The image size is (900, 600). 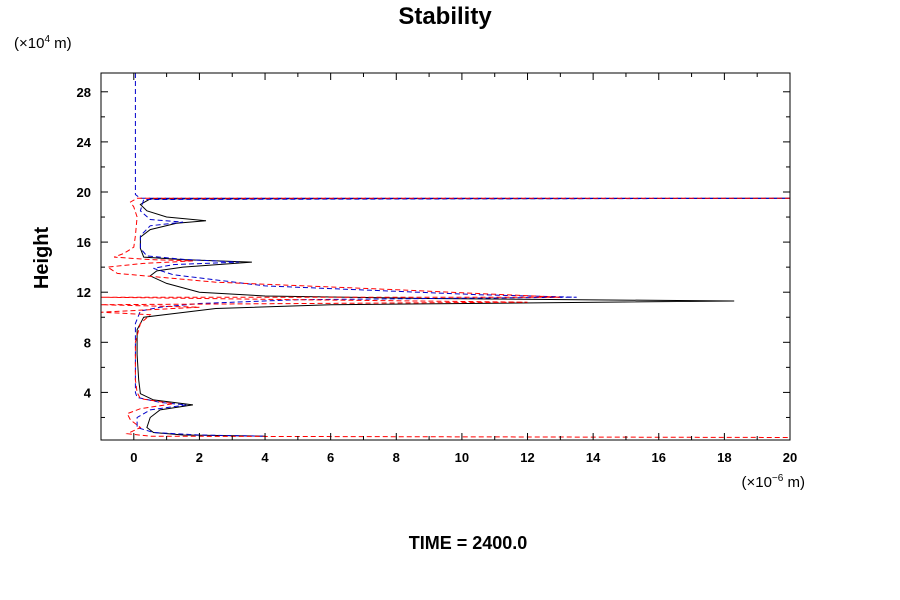 What do you see at coordinates (330, 457) in the screenshot?
I see `x-tick-label: 6` at bounding box center [330, 457].